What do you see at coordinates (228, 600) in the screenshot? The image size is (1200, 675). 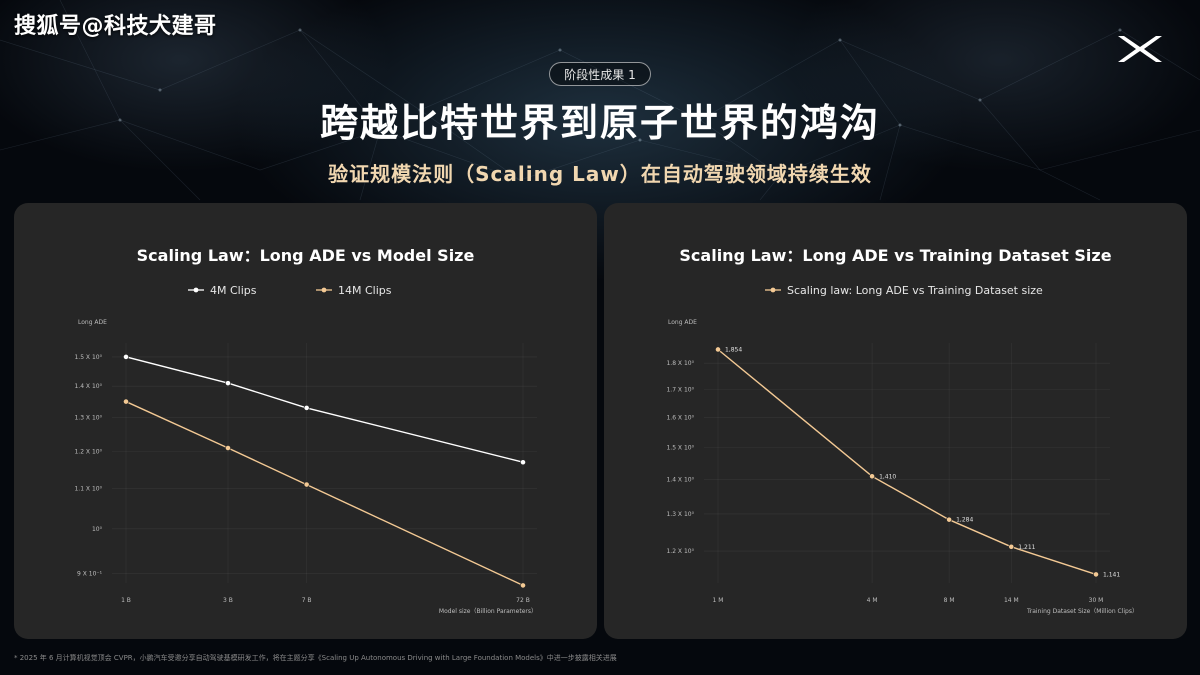 I see `x-tick-label: 3 B` at bounding box center [228, 600].